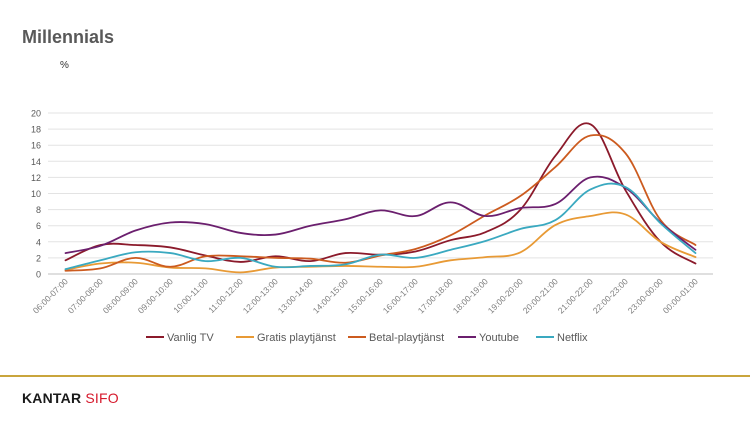 The width and height of the screenshot is (750, 421). I want to click on x-tick-label: 11:00-12:00, so click(225, 295).